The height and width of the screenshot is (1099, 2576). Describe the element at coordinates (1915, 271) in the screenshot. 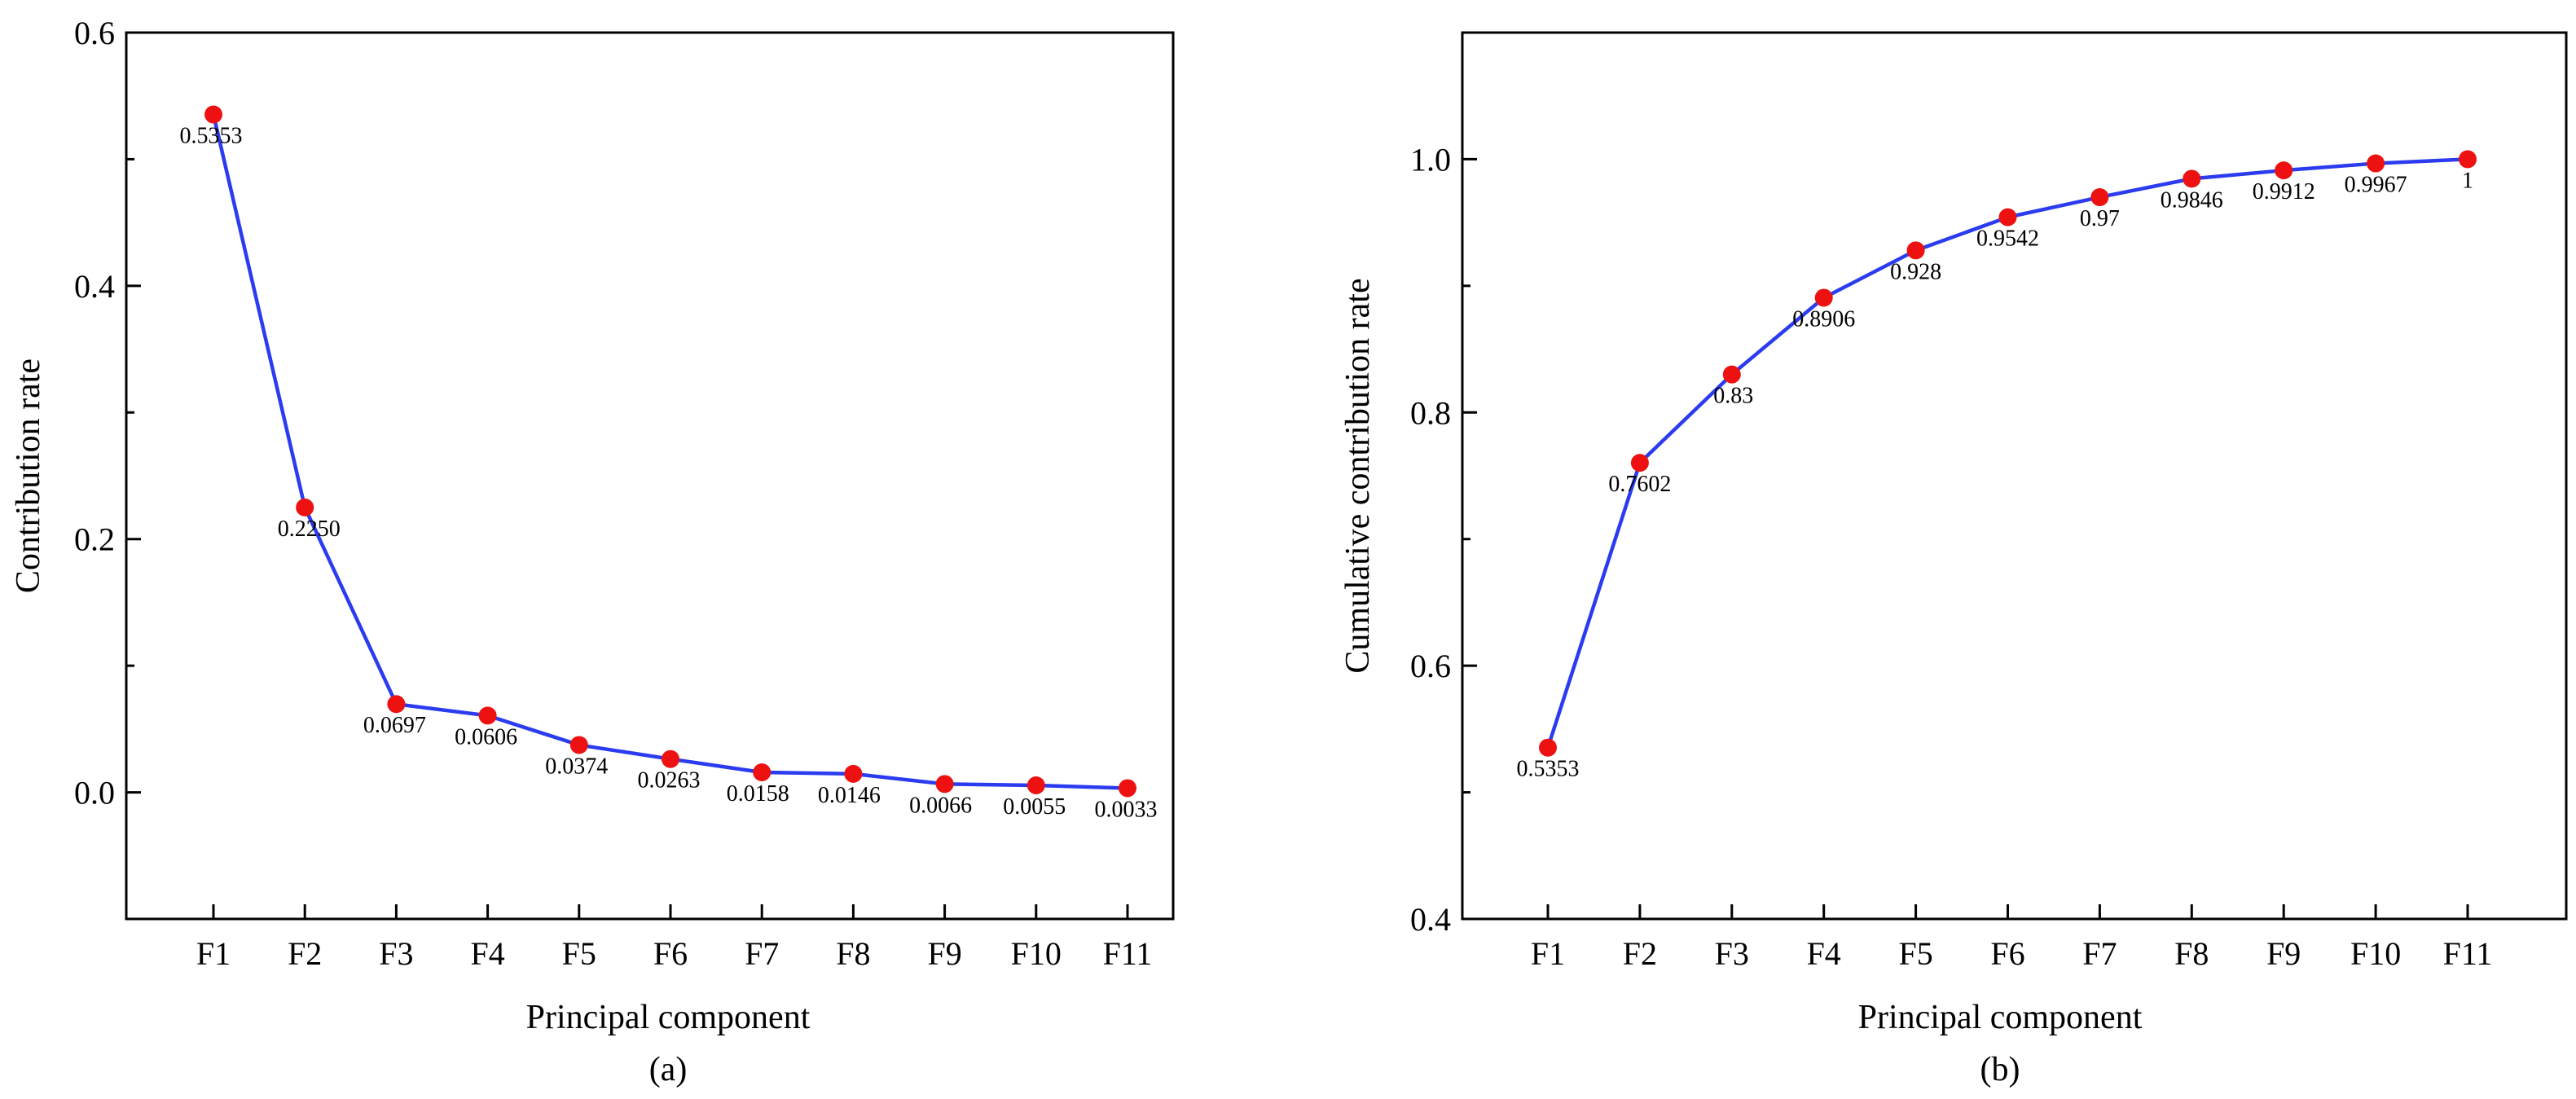

I see `data-label: 0.928` at that location.